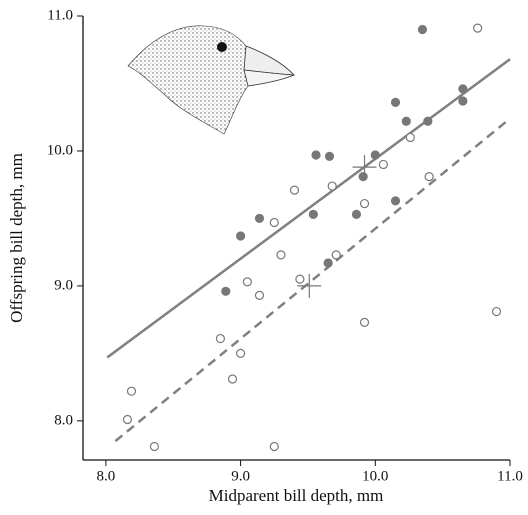 The image size is (528, 515). I want to click on x-tick-label: 8.0, so click(106, 476).